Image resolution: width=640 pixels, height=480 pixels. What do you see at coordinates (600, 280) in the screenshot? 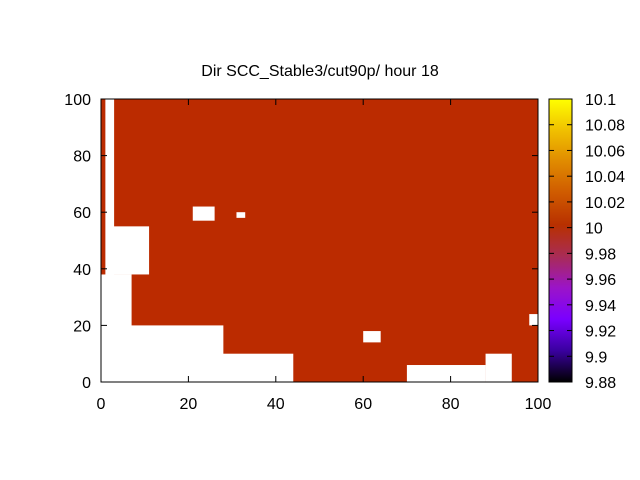
I see `colorbar-tick-label: 9.96` at bounding box center [600, 280].